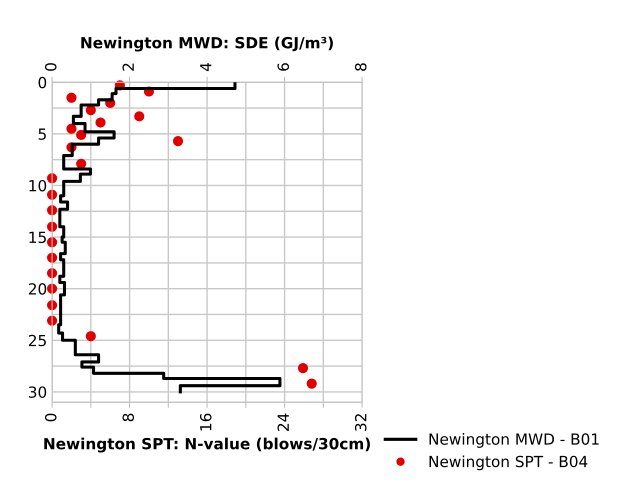 The width and height of the screenshot is (620, 484). What do you see at coordinates (360, 422) in the screenshot?
I see `x-tick-label: 32` at bounding box center [360, 422].